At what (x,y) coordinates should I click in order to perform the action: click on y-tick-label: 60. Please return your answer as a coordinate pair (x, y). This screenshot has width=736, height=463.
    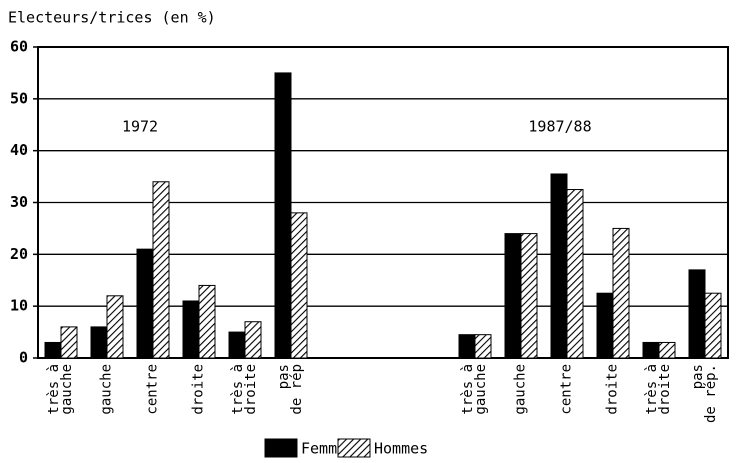
    Looking at the image, I should click on (19, 47).